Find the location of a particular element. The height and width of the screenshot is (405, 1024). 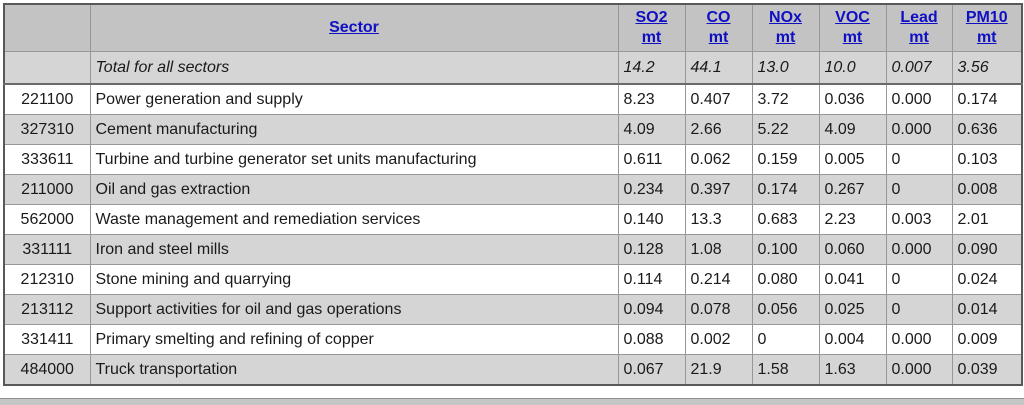

total-voc-value: 10.0 is located at coordinates (852, 68).